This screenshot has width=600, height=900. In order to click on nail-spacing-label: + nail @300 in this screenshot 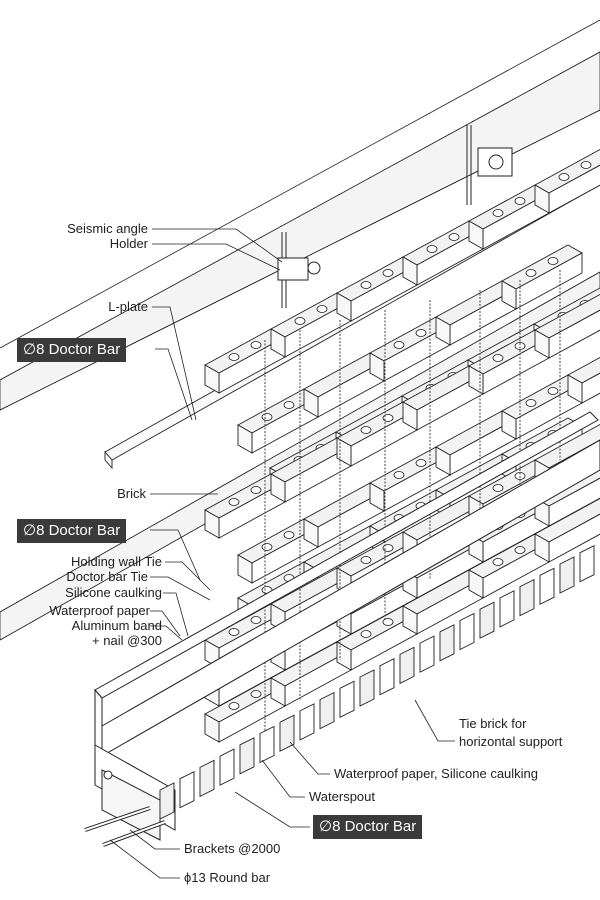, I will do `click(127, 640)`.